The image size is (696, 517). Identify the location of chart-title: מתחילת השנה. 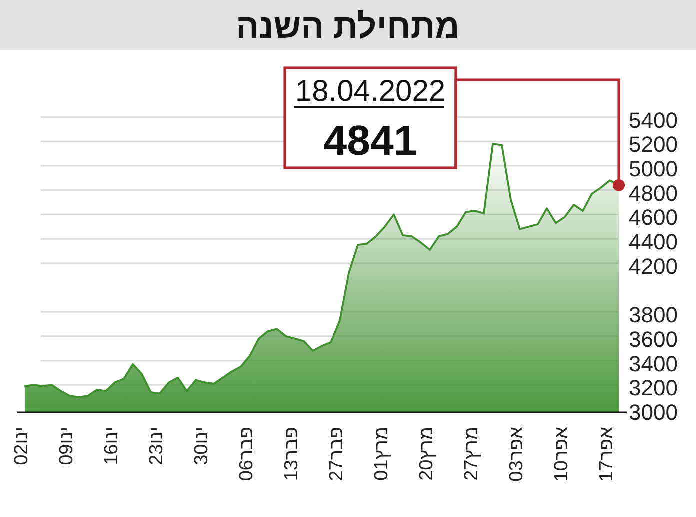
(348, 27).